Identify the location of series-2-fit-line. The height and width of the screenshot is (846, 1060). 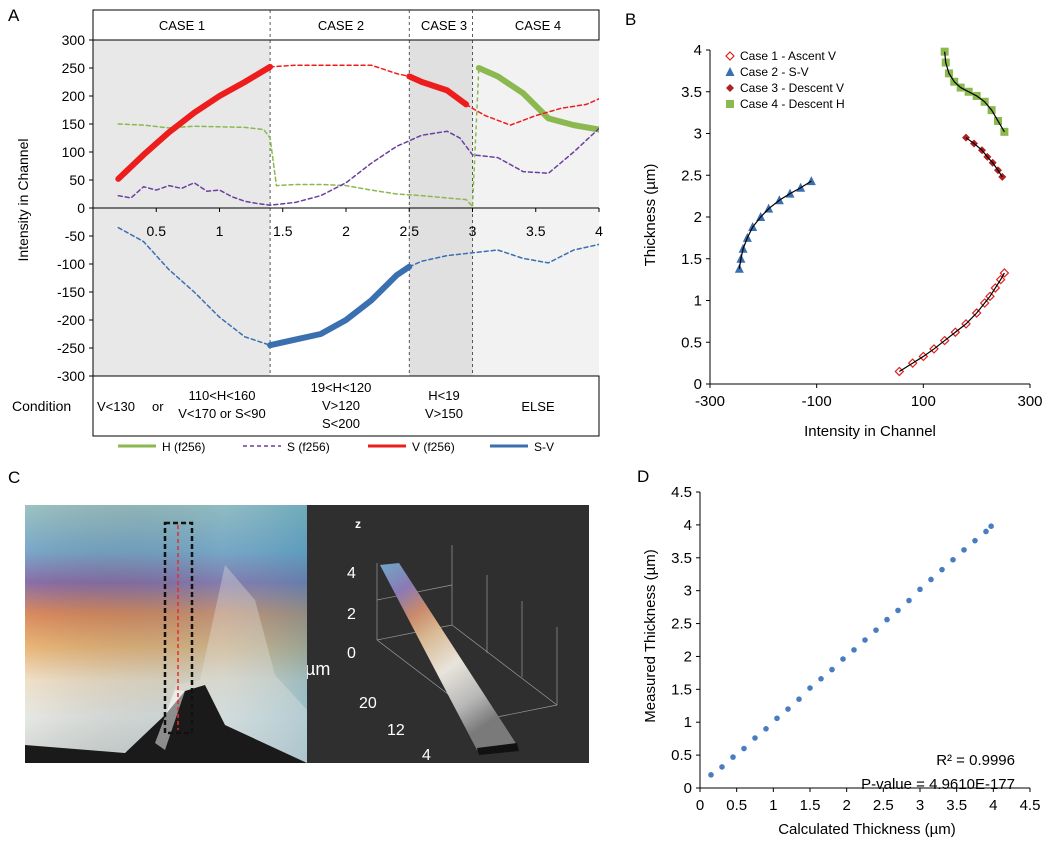
(775, 224).